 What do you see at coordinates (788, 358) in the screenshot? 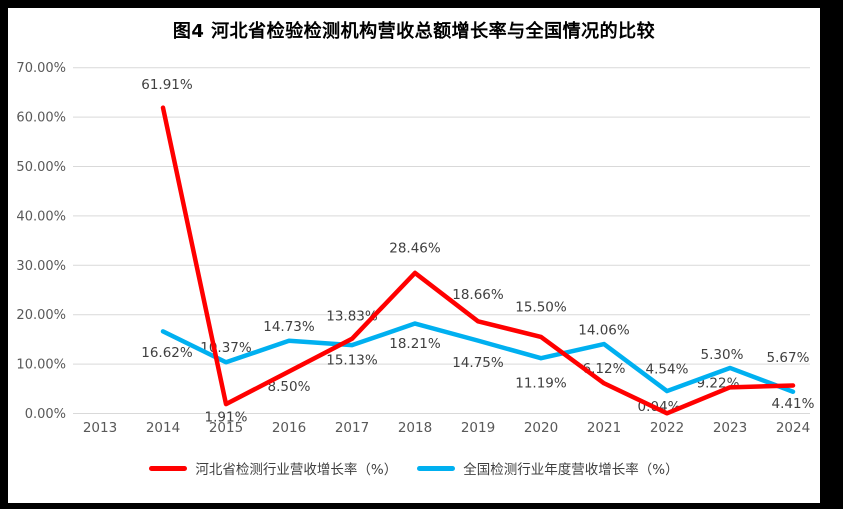
I see `data-label: 5.67%` at bounding box center [788, 358].